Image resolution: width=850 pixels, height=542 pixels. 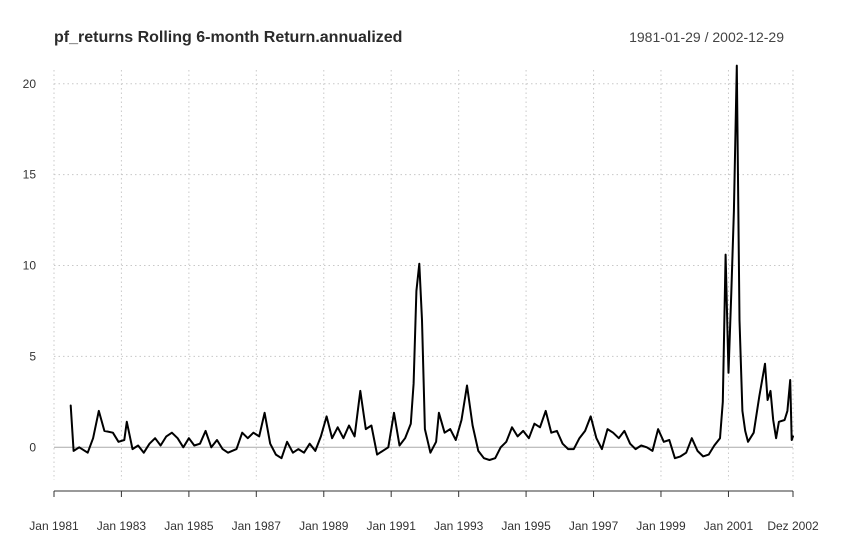 I want to click on x-tick-label: Jan 1989, so click(x=324, y=526).